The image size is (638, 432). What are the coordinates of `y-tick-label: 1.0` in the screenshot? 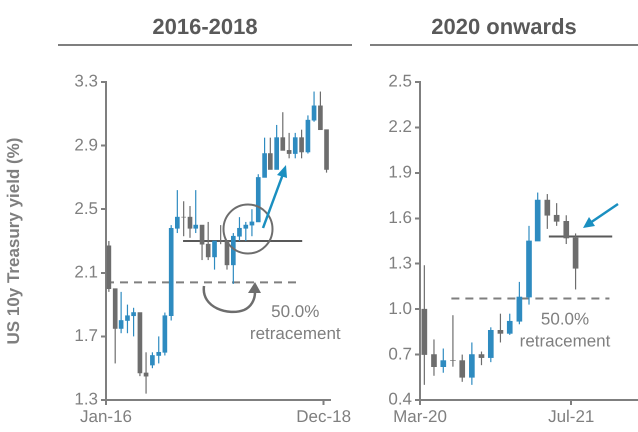 It's located at (400, 308).